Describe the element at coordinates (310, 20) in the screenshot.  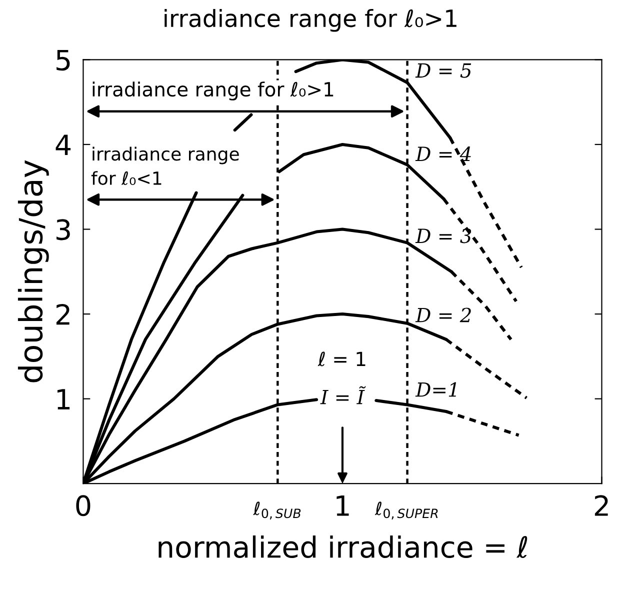
I see `chart-title: irradiance range for ℓ₀>1` at that location.